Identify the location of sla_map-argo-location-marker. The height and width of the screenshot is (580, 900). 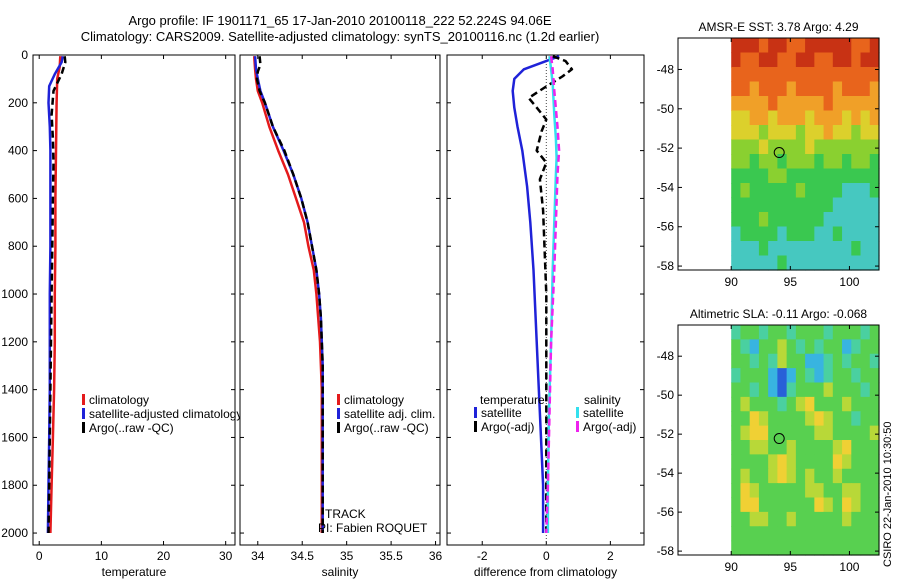
(779, 439).